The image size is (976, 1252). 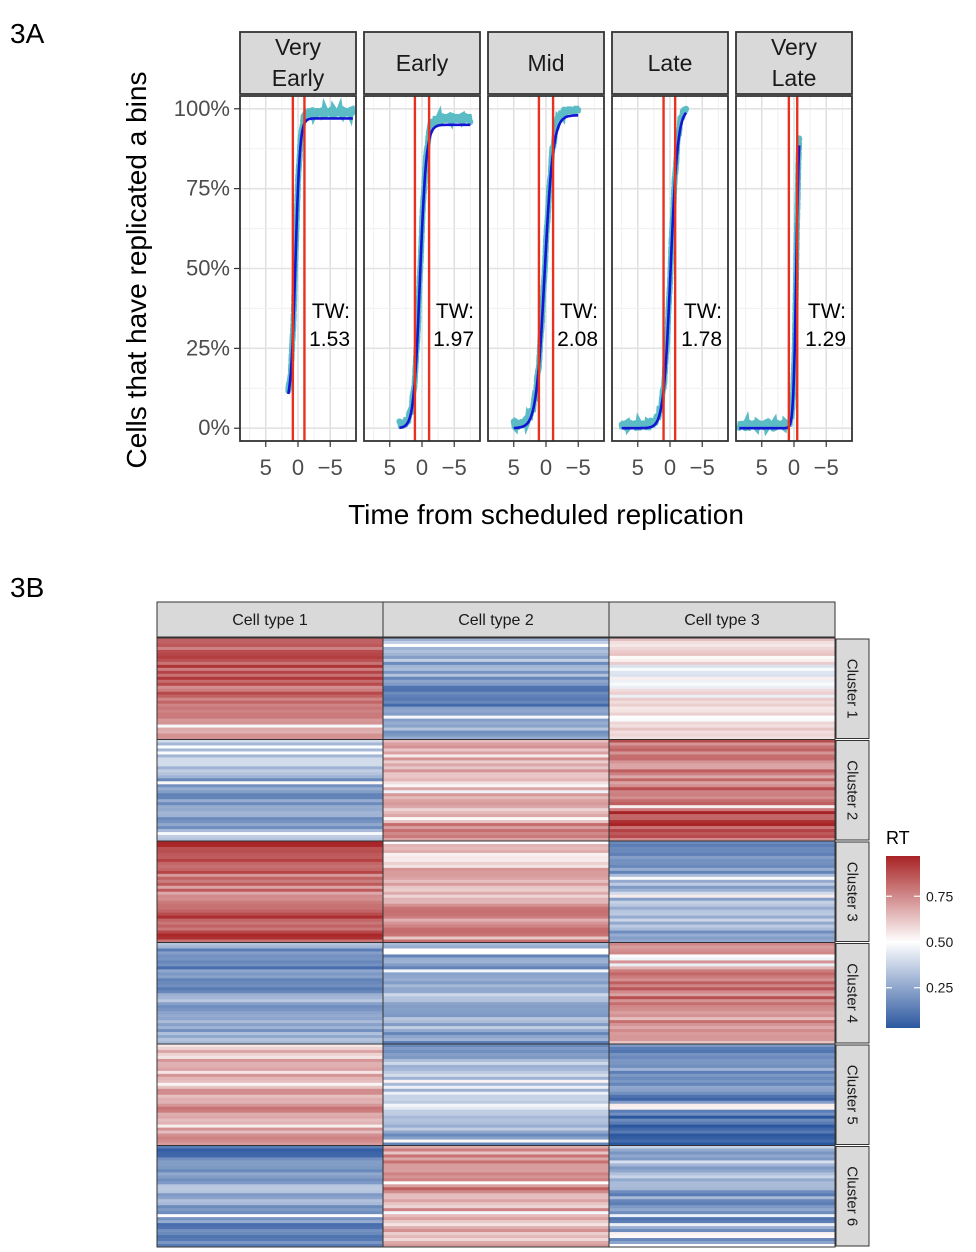 I want to click on tw-label: TW:, so click(x=703, y=311).